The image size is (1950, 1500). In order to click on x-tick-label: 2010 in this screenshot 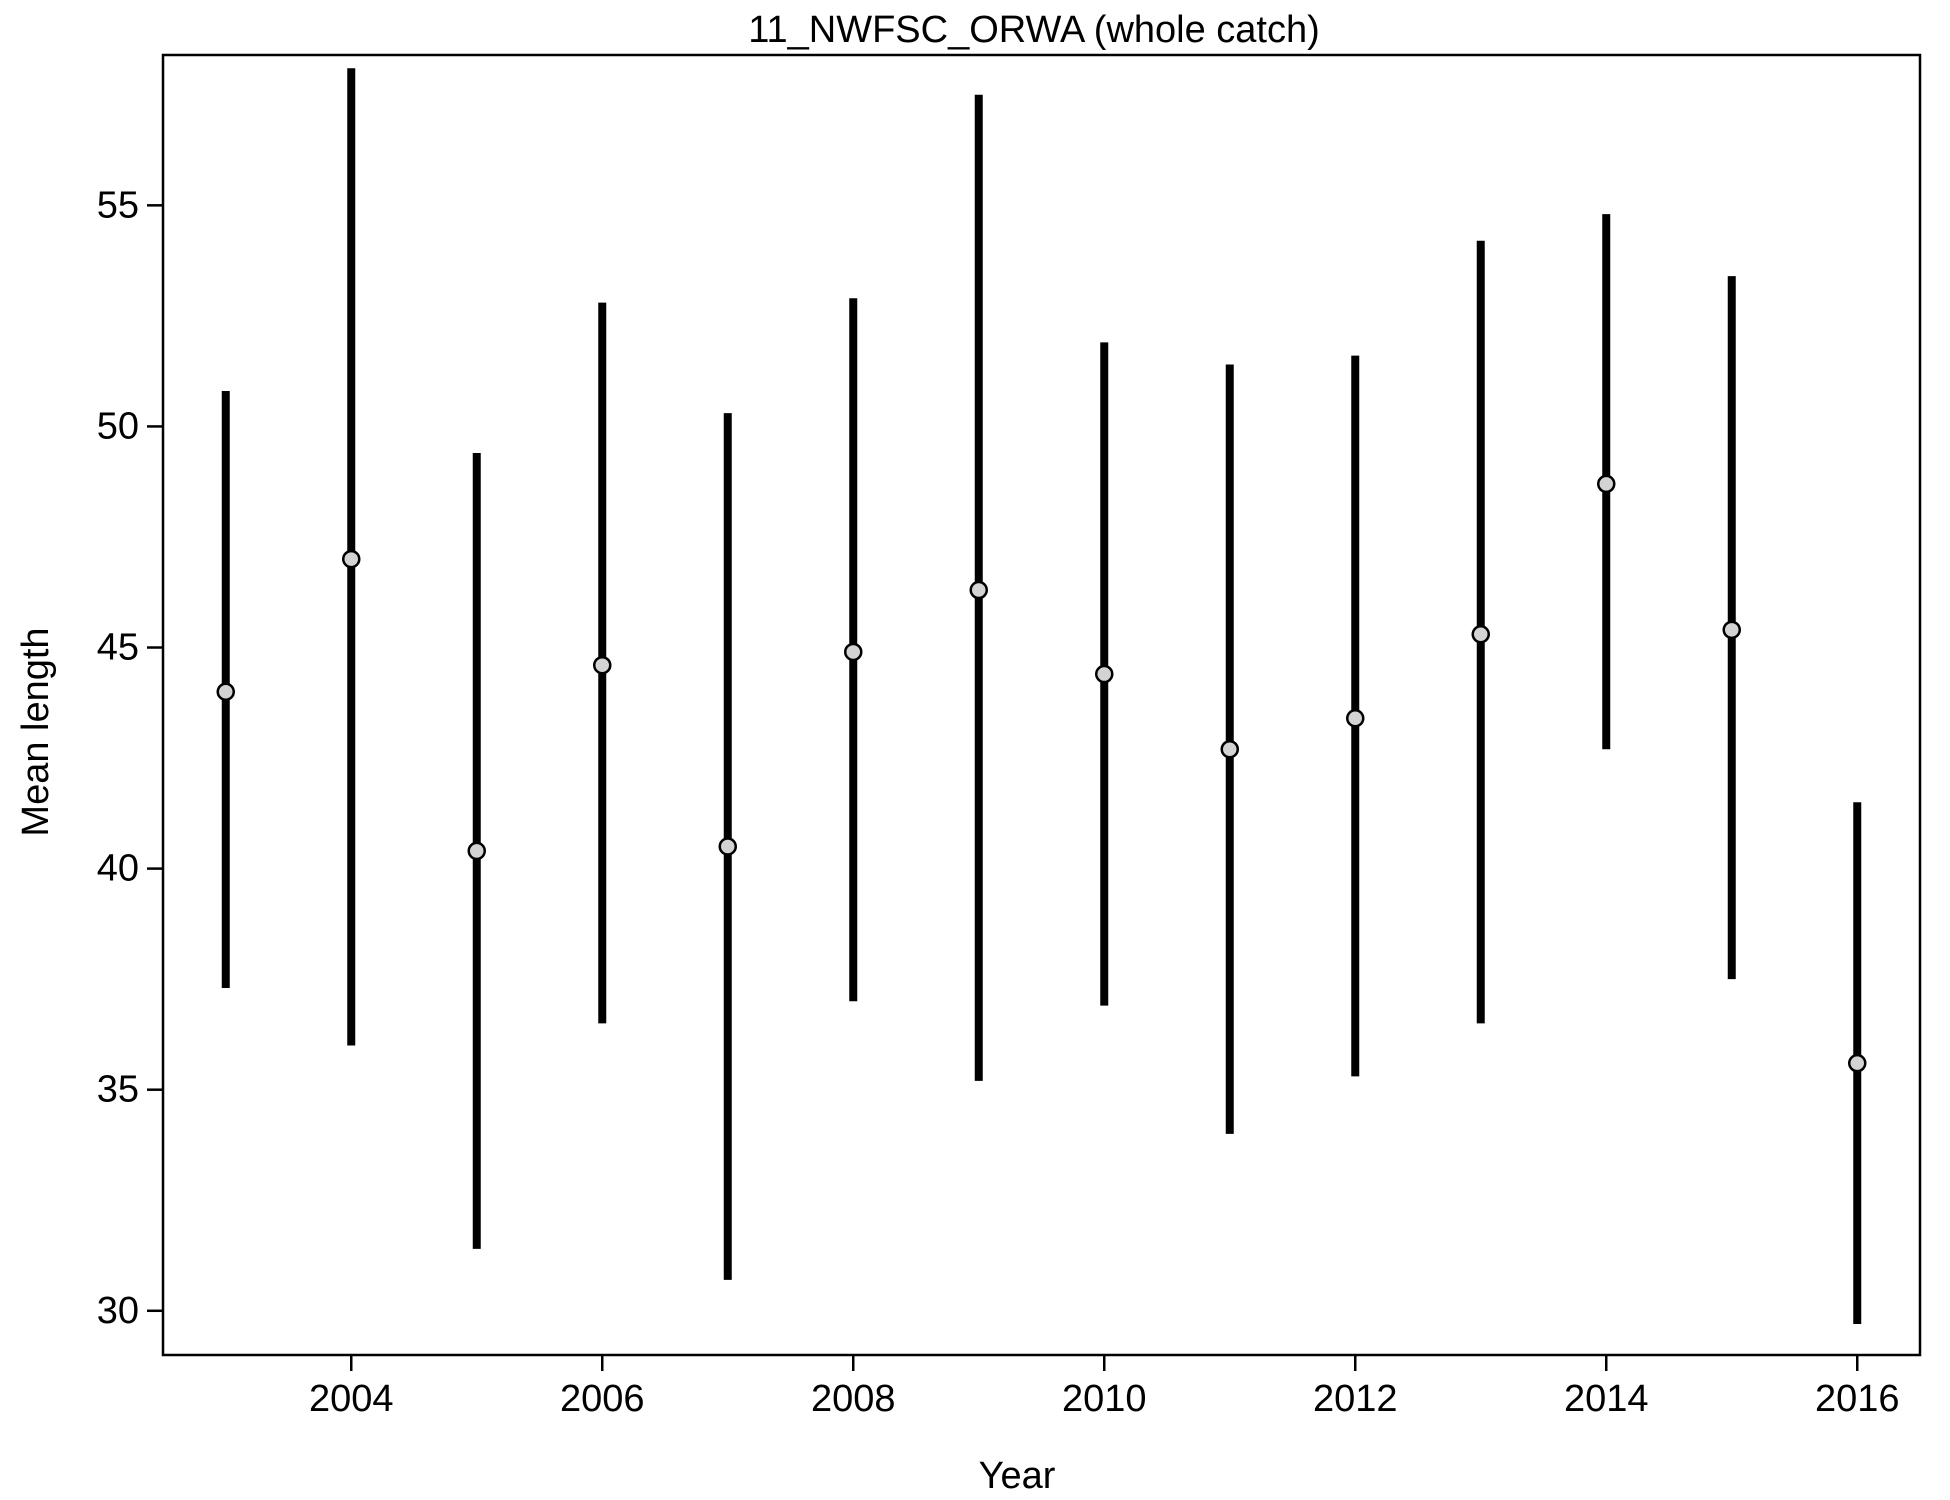, I will do `click(1104, 1399)`.